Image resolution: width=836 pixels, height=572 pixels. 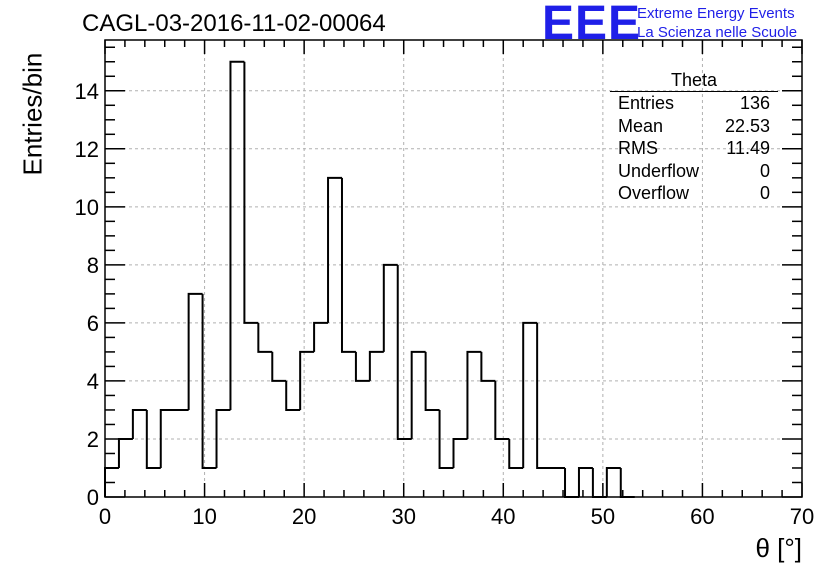 What do you see at coordinates (603, 516) in the screenshot?
I see `x-tick-label: 50` at bounding box center [603, 516].